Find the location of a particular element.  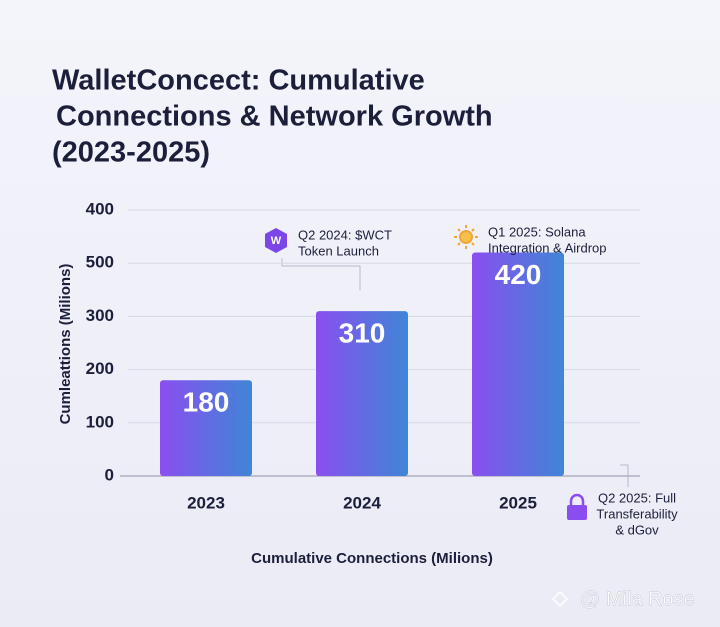

sun-icon is located at coordinates (466, 237).